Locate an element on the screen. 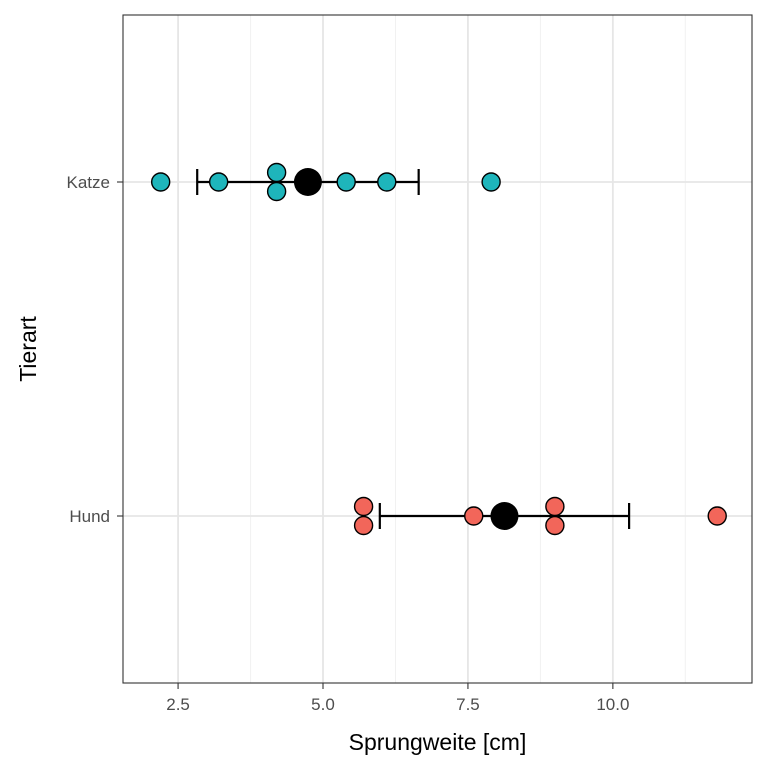 The image size is (768, 768). y-tick-label: Hund is located at coordinates (89, 516).